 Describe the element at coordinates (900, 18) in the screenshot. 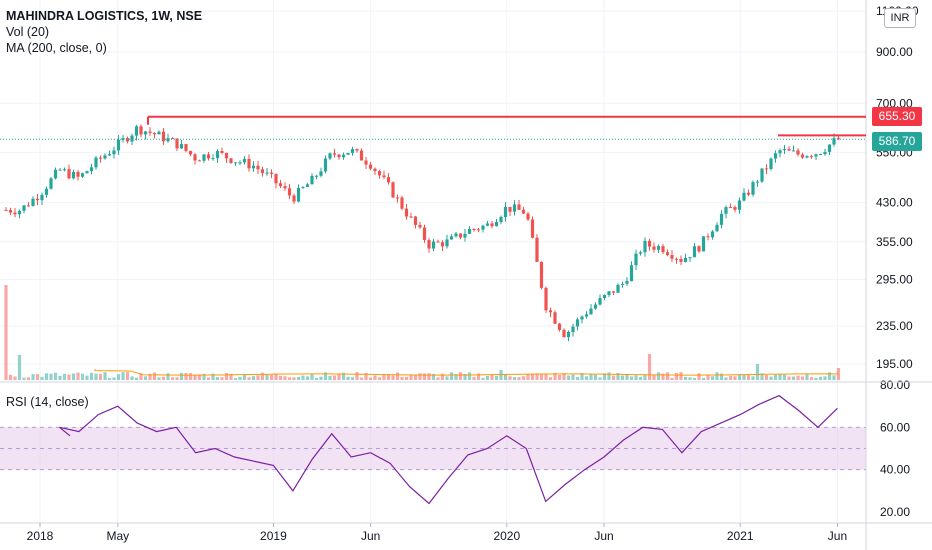

I see `currency-button: INR` at that location.